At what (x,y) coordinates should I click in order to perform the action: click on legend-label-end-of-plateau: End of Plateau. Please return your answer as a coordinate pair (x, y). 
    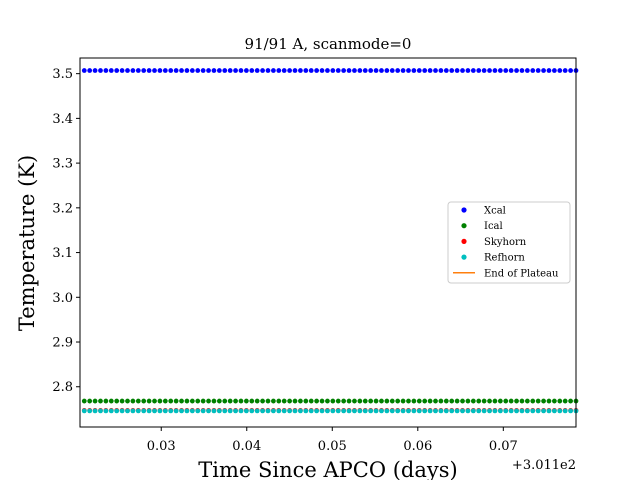
    Looking at the image, I should click on (521, 273).